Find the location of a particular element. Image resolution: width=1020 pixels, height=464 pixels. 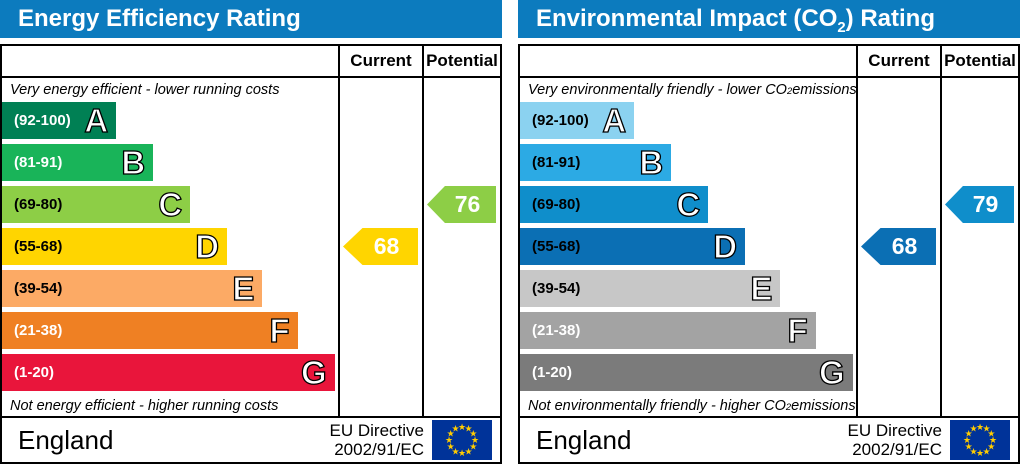

potential-rating-arrow: 79 is located at coordinates (979, 204).